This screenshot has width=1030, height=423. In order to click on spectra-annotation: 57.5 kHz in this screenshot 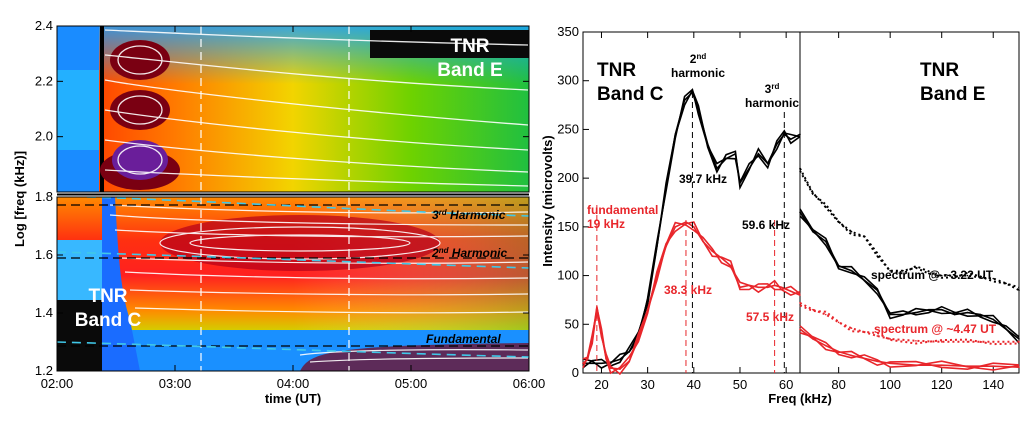, I will do `click(770, 317)`.